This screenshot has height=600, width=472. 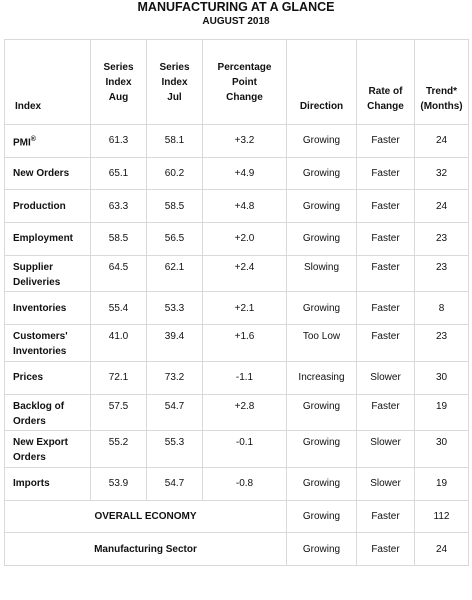 I want to click on header-direction: Direction, so click(x=321, y=82).